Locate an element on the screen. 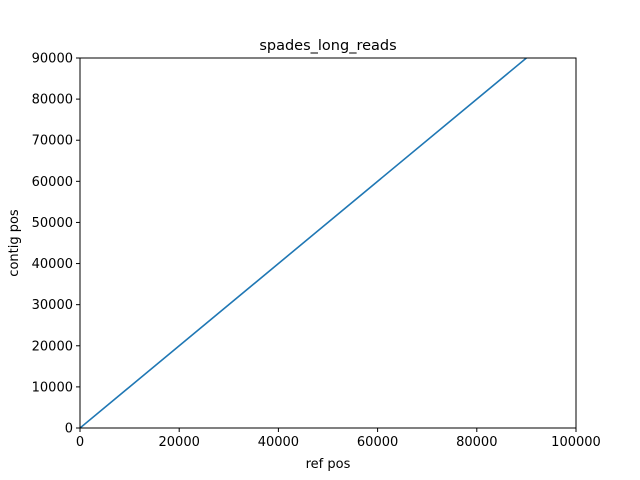 This screenshot has width=640, height=480. y-tick-label: 30000 is located at coordinates (52, 305).